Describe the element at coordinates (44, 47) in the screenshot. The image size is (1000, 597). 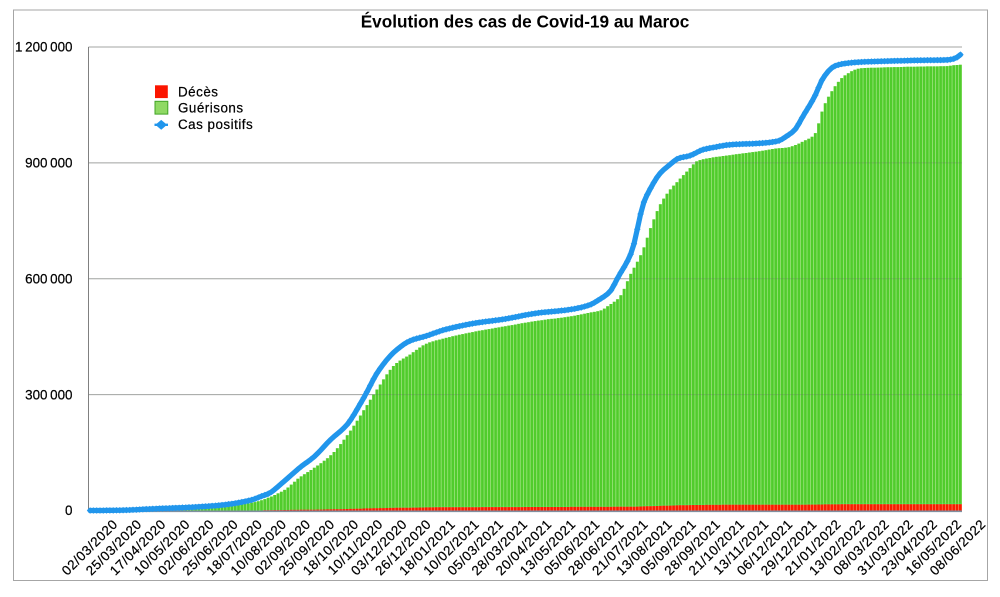
I see `svg-text: 1 200 000` at that location.